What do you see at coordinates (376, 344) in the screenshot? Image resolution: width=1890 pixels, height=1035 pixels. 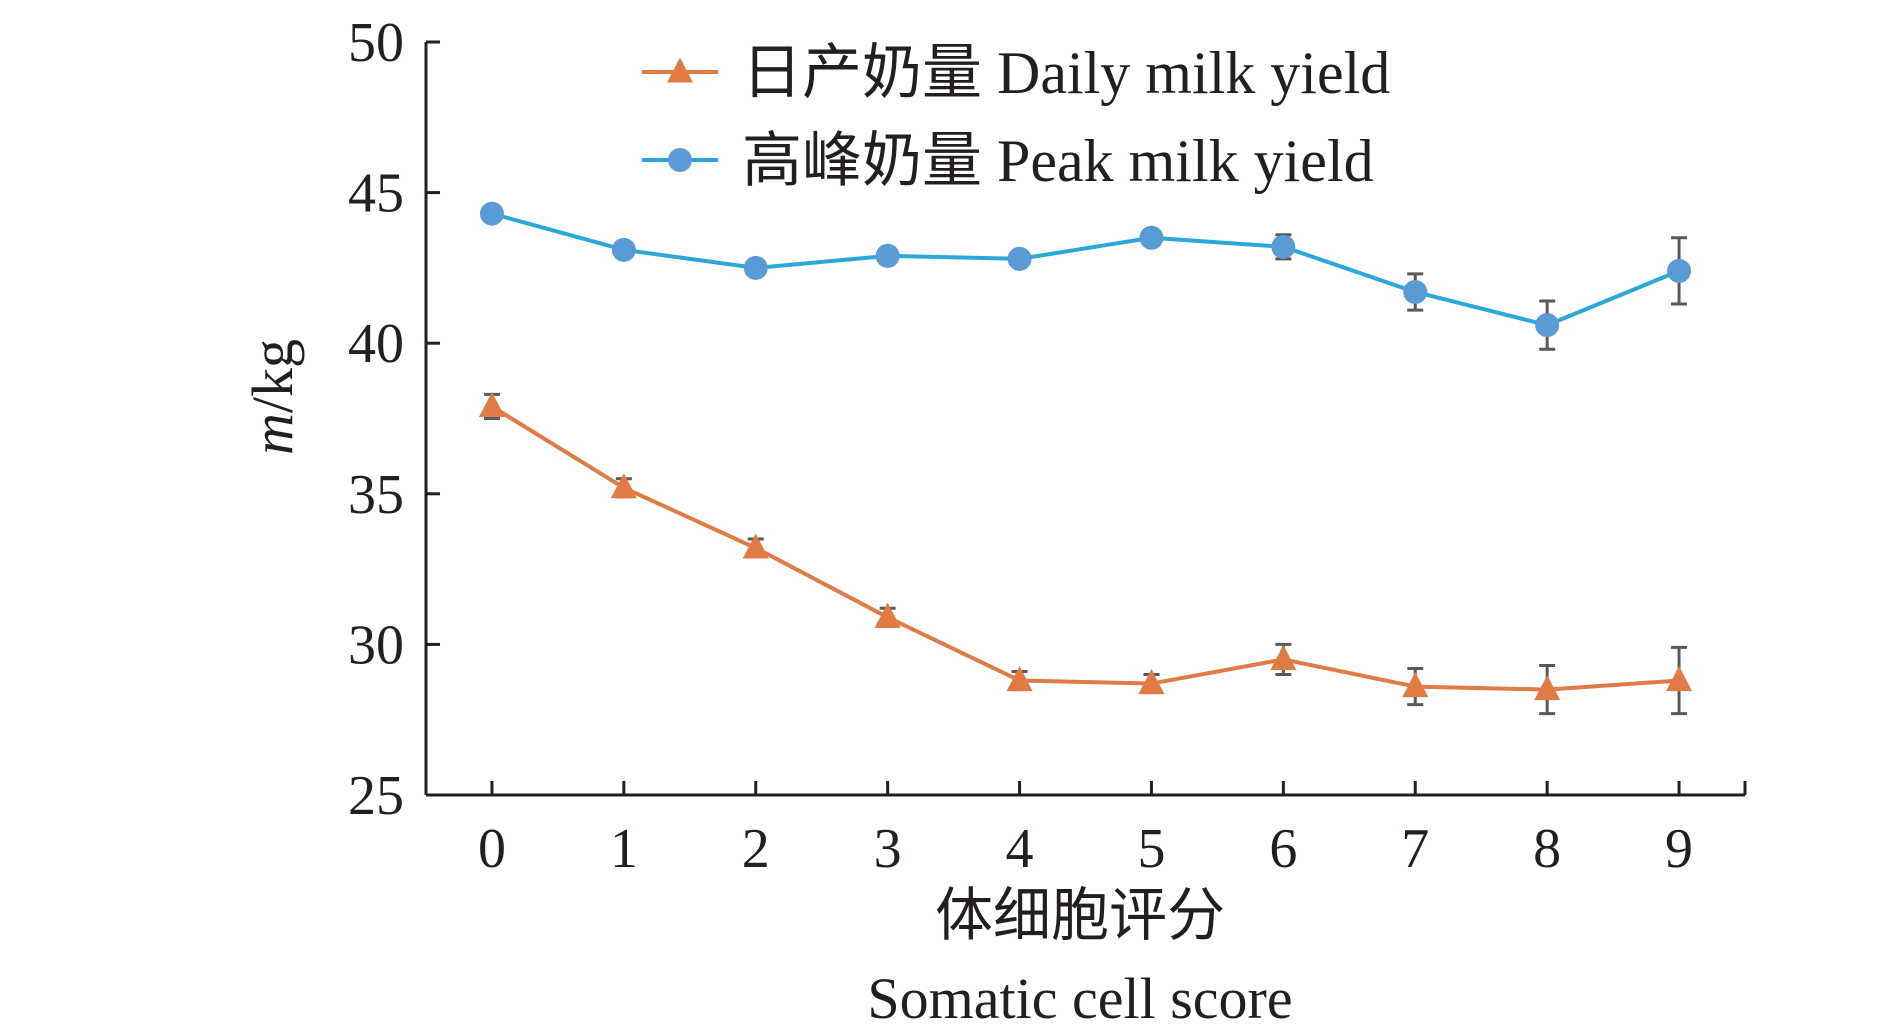 I see `y-tick-label: 40` at bounding box center [376, 344].